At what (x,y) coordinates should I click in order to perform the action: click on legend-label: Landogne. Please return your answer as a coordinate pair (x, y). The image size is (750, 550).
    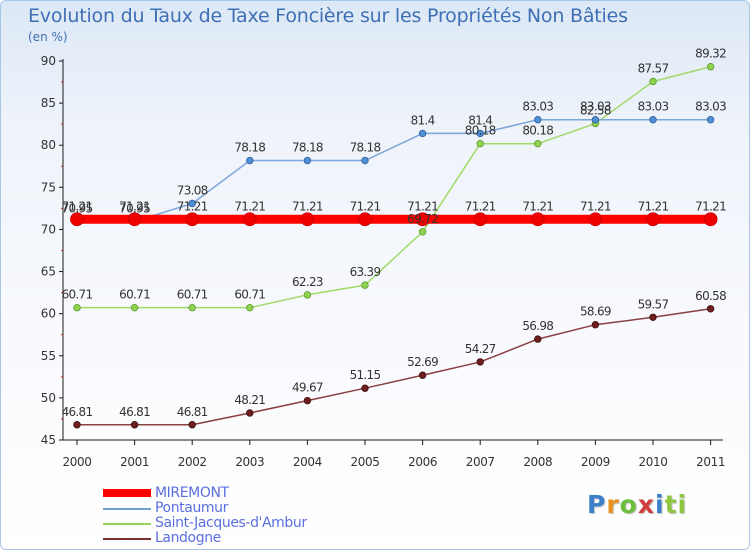
    Looking at the image, I should click on (188, 538).